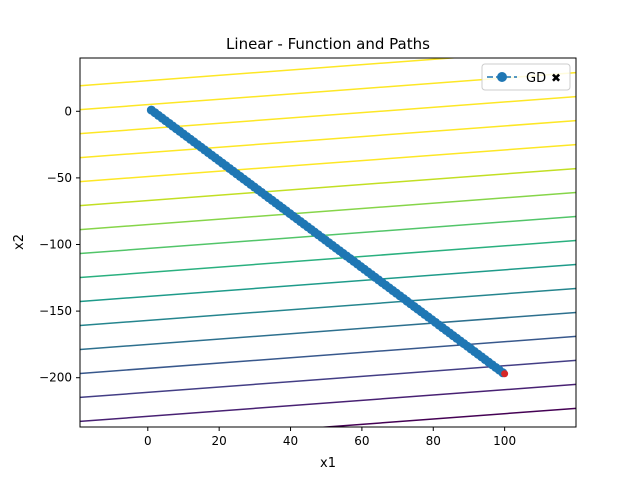  Describe the element at coordinates (328, 463) in the screenshot. I see `x-axis-label: x1` at that location.